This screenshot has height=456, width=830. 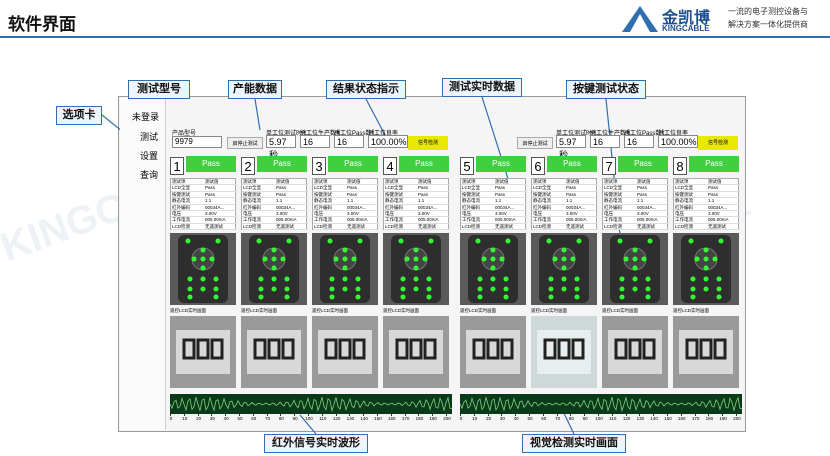 I want to click on sidebar-tab: 测试, so click(x=149, y=137).